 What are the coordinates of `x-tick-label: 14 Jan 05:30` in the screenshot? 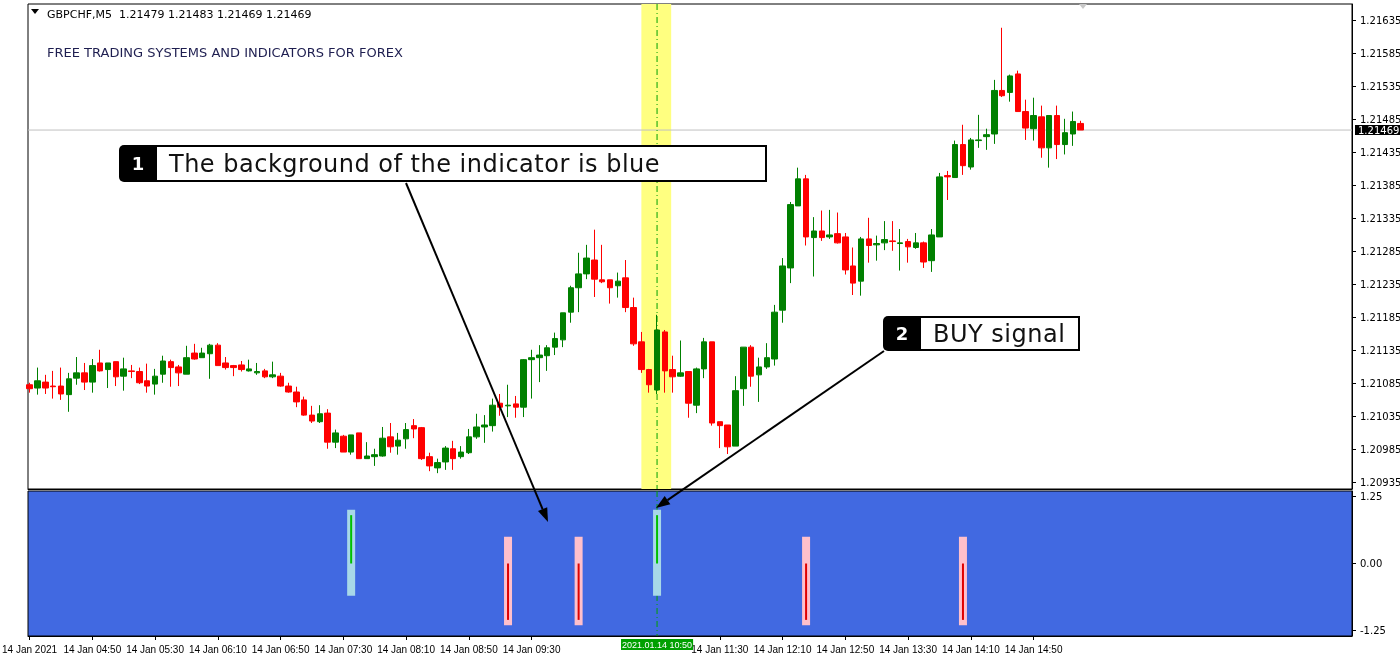 It's located at (155, 649).